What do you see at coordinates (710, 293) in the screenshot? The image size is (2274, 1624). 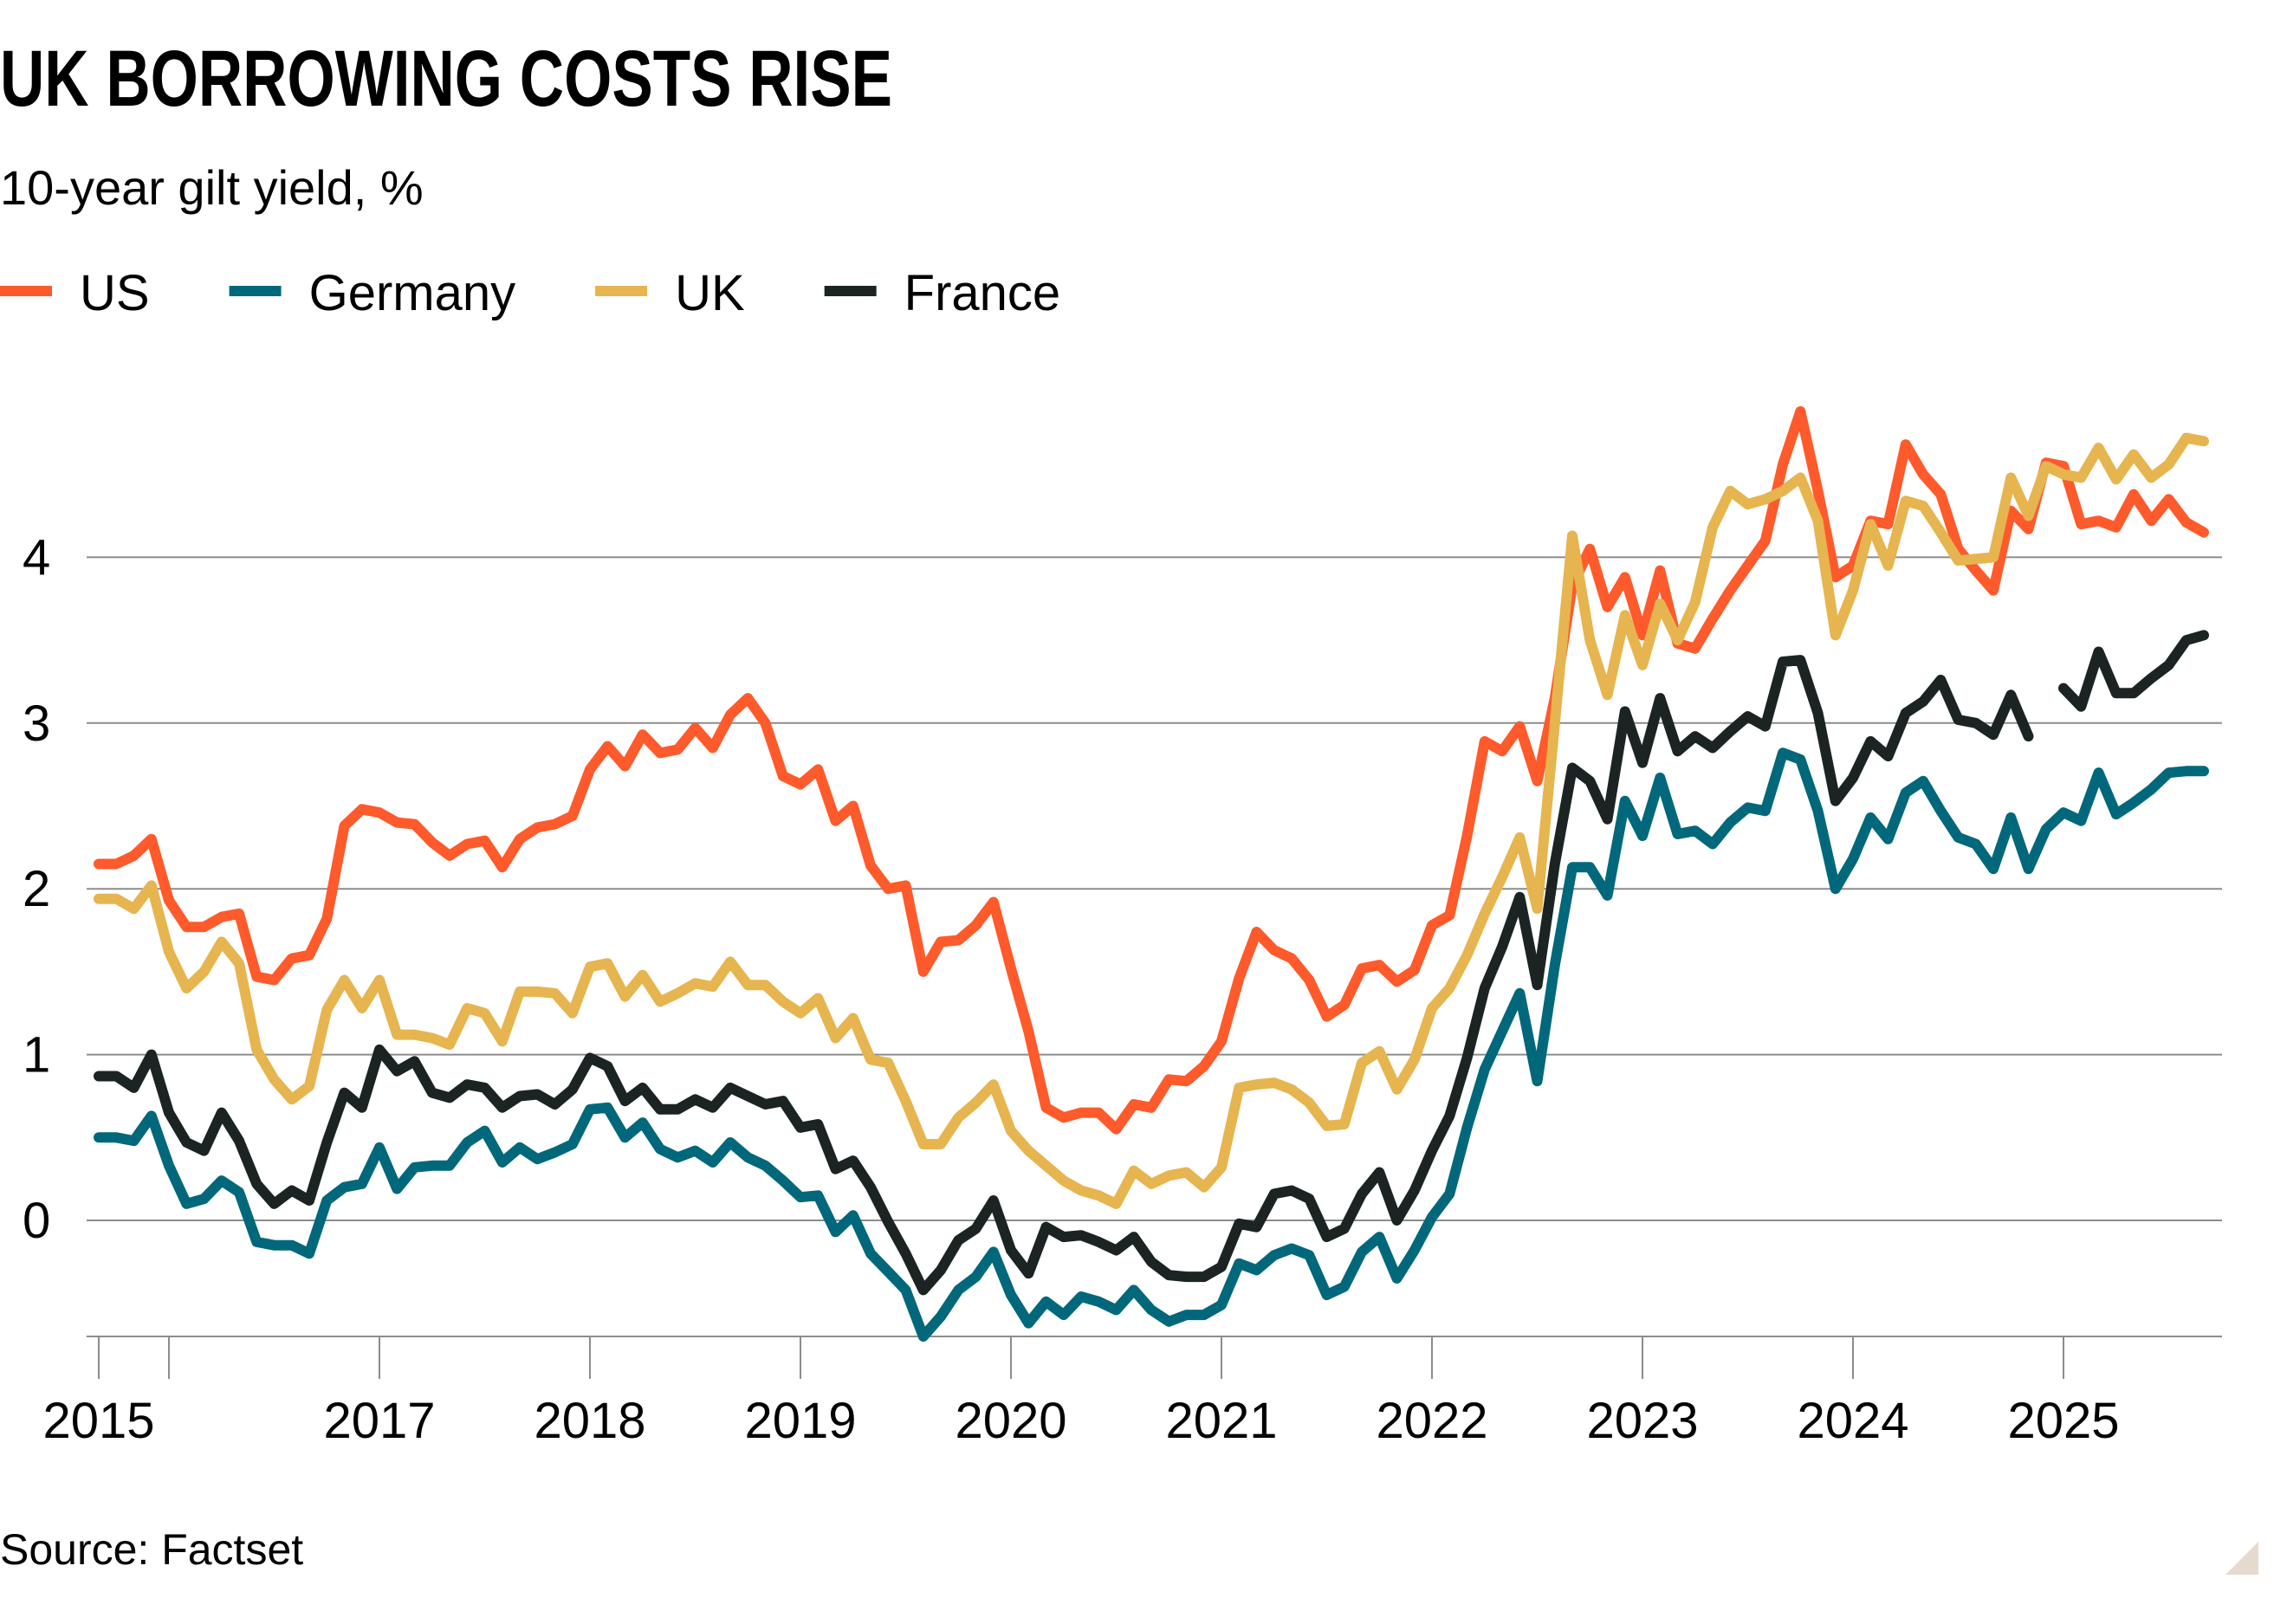 I see `legend-label: UK` at bounding box center [710, 293].